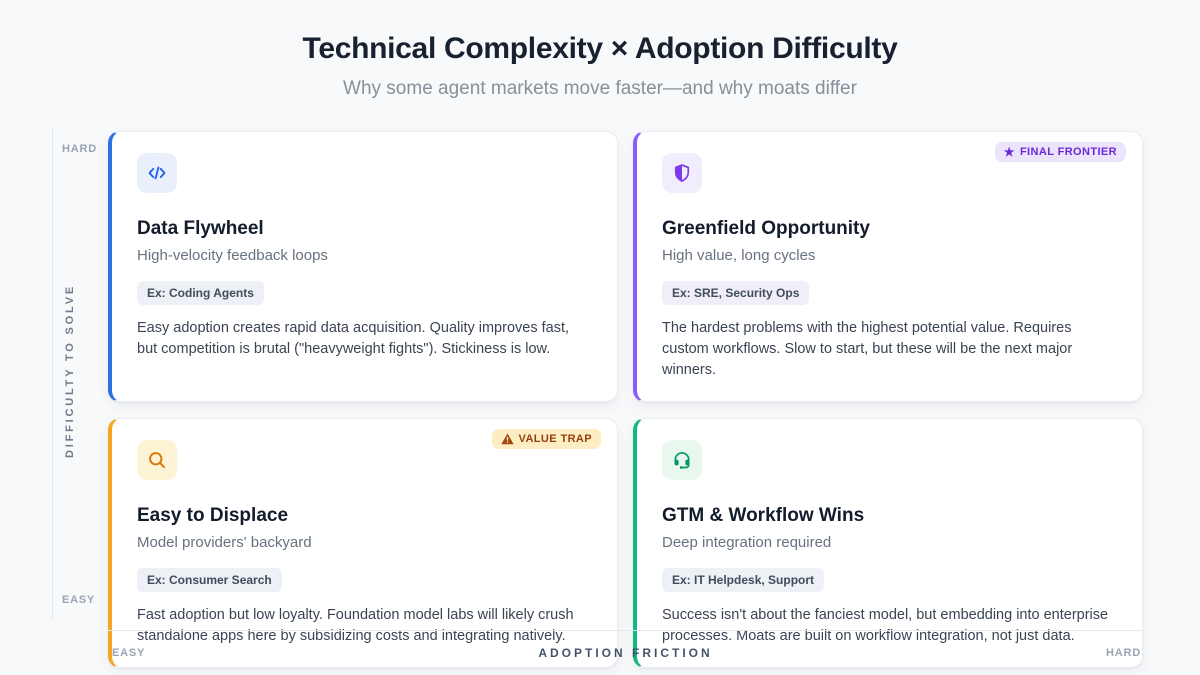  What do you see at coordinates (232, 255) in the screenshot?
I see `card-tagline: High-velocity feedback loops` at bounding box center [232, 255].